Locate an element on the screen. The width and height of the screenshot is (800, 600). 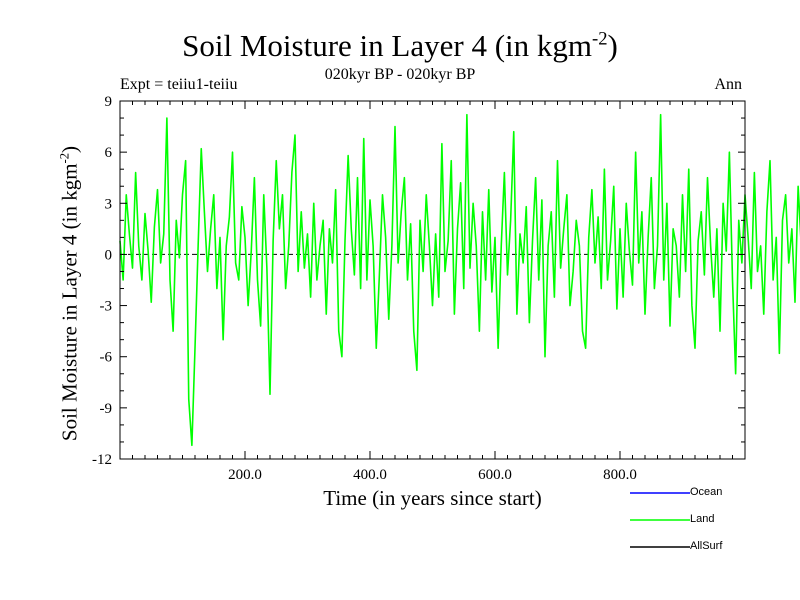
x-tick-label: 800.0 is located at coordinates (620, 475).